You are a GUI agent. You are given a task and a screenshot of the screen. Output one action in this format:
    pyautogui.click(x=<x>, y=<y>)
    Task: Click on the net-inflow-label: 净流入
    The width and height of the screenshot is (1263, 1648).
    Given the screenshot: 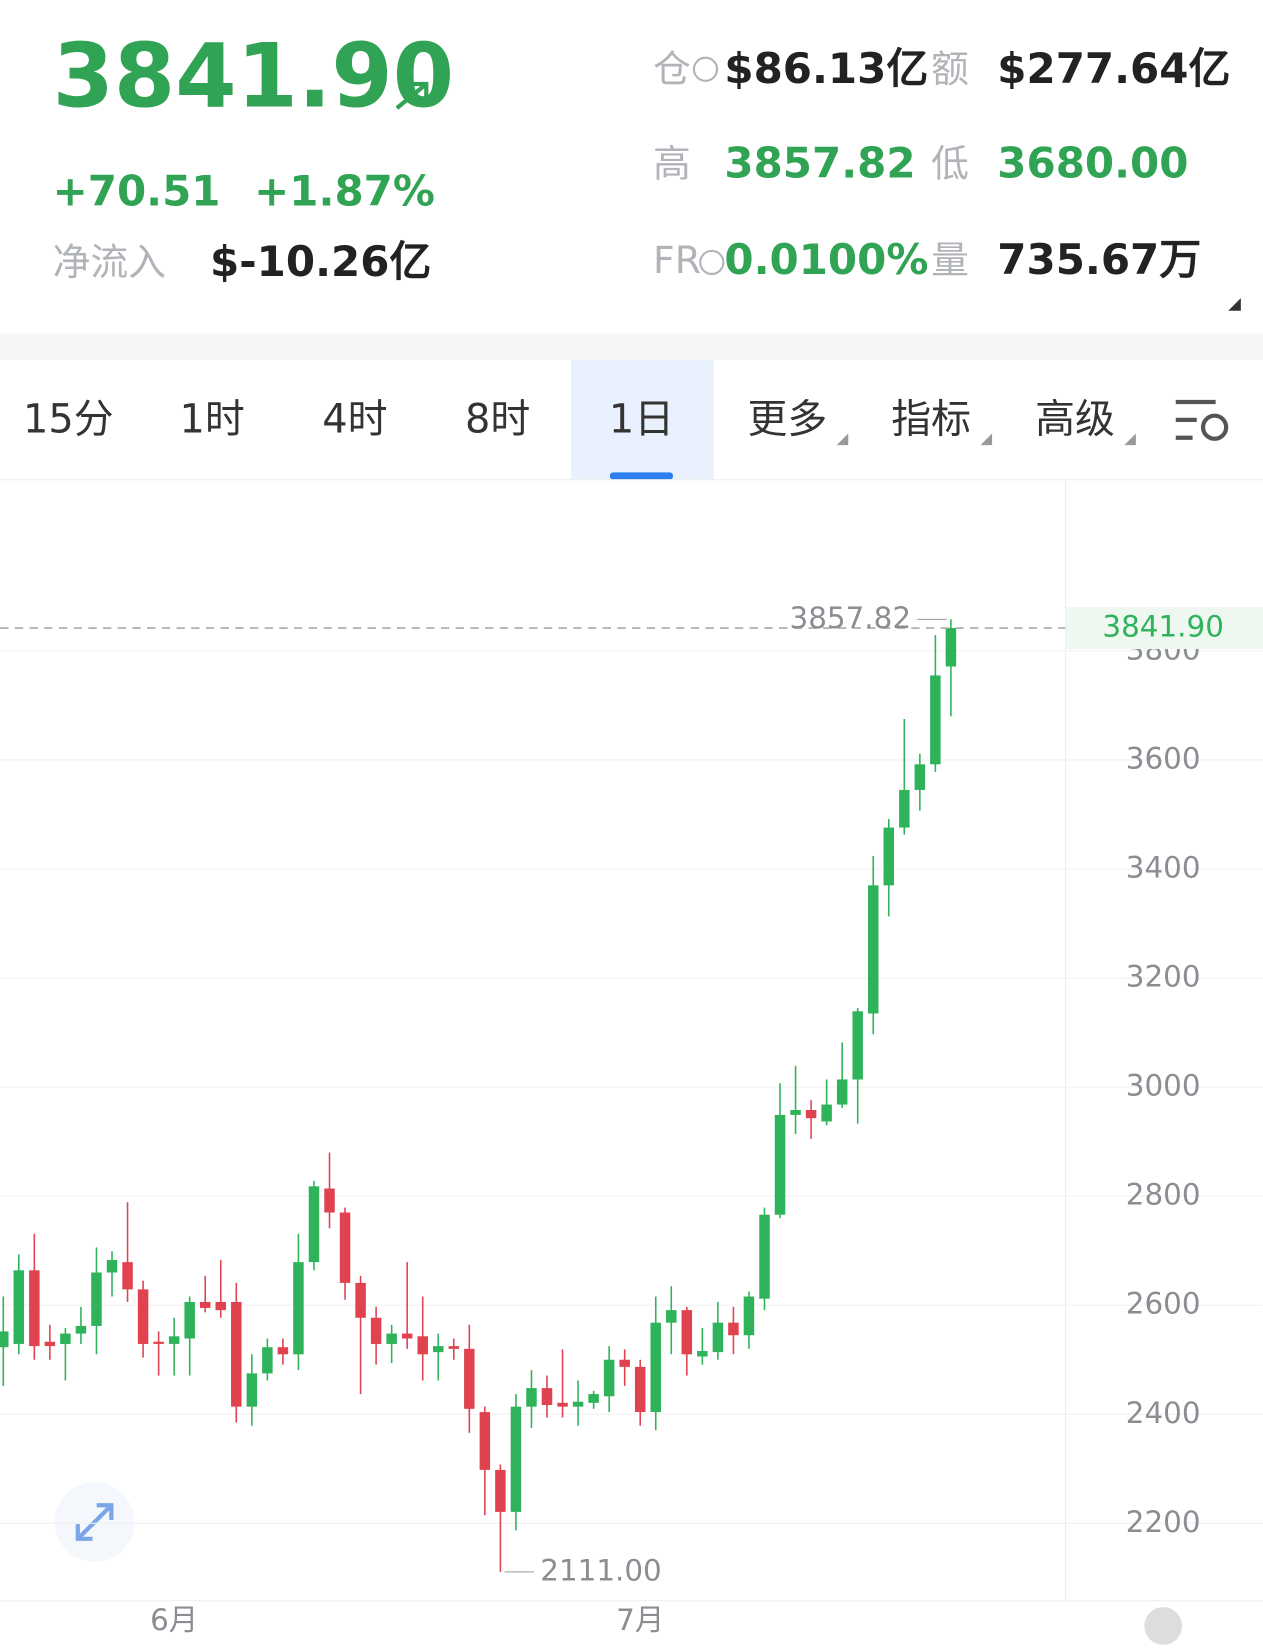 What is the action you would take?
    pyautogui.click(x=109, y=262)
    